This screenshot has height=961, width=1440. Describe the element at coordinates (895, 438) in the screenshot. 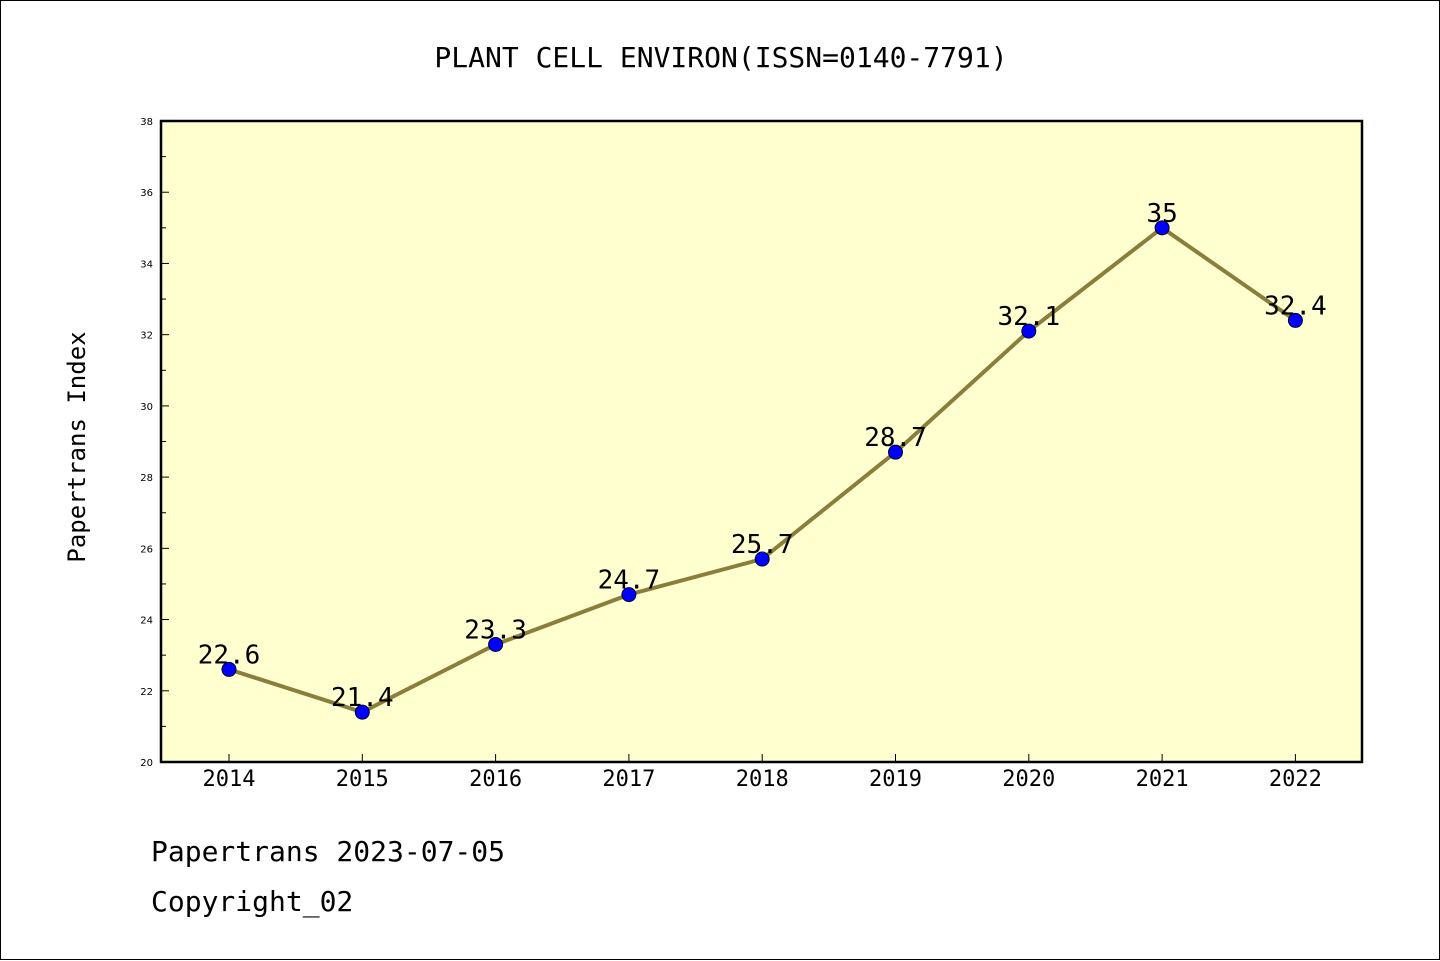

I see `data-label: 28.7` at that location.